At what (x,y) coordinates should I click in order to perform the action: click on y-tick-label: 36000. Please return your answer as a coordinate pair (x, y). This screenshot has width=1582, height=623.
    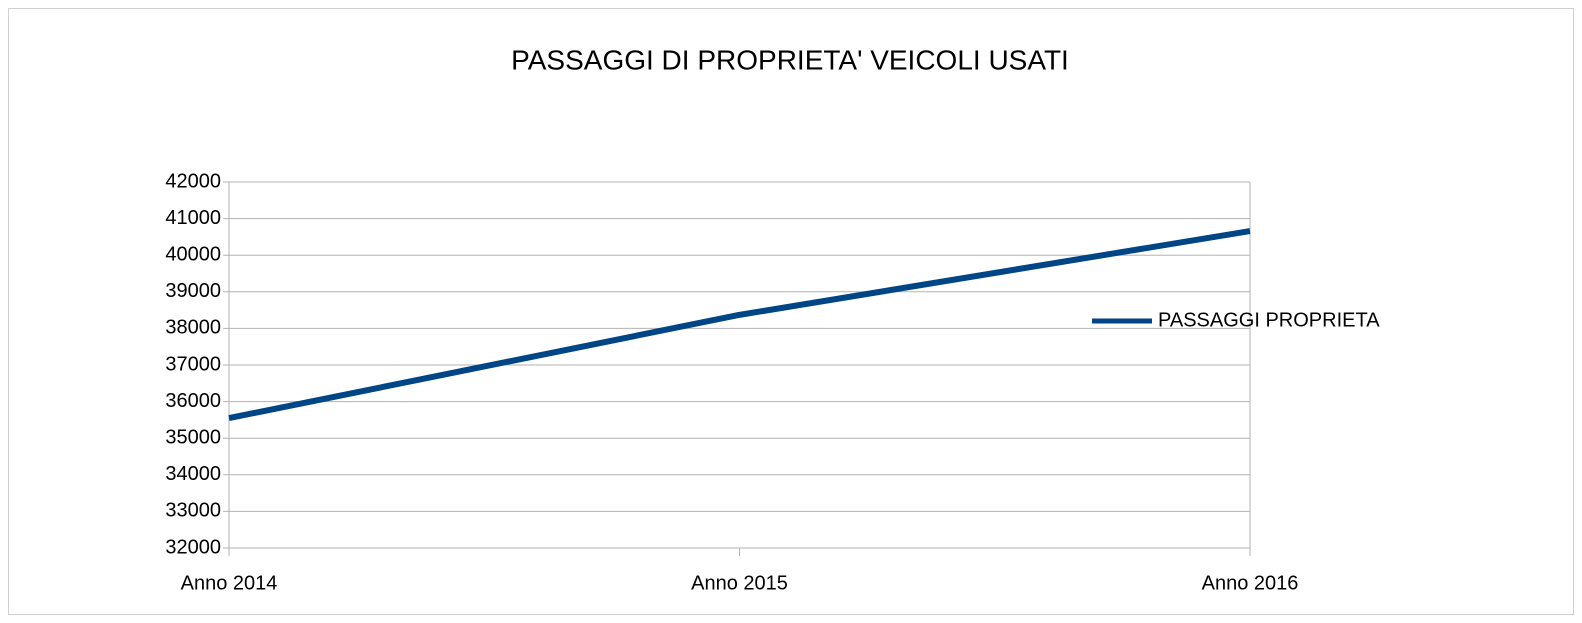
    Looking at the image, I should click on (193, 401).